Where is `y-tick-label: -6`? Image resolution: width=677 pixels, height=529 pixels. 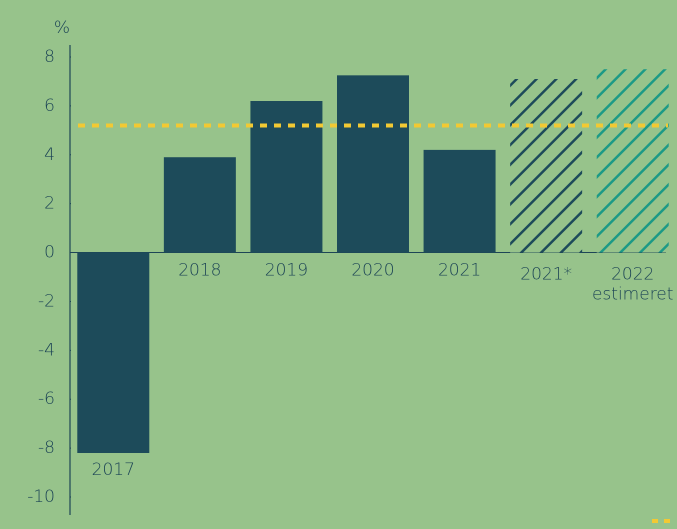 y-tick-label: -6 is located at coordinates (46, 399).